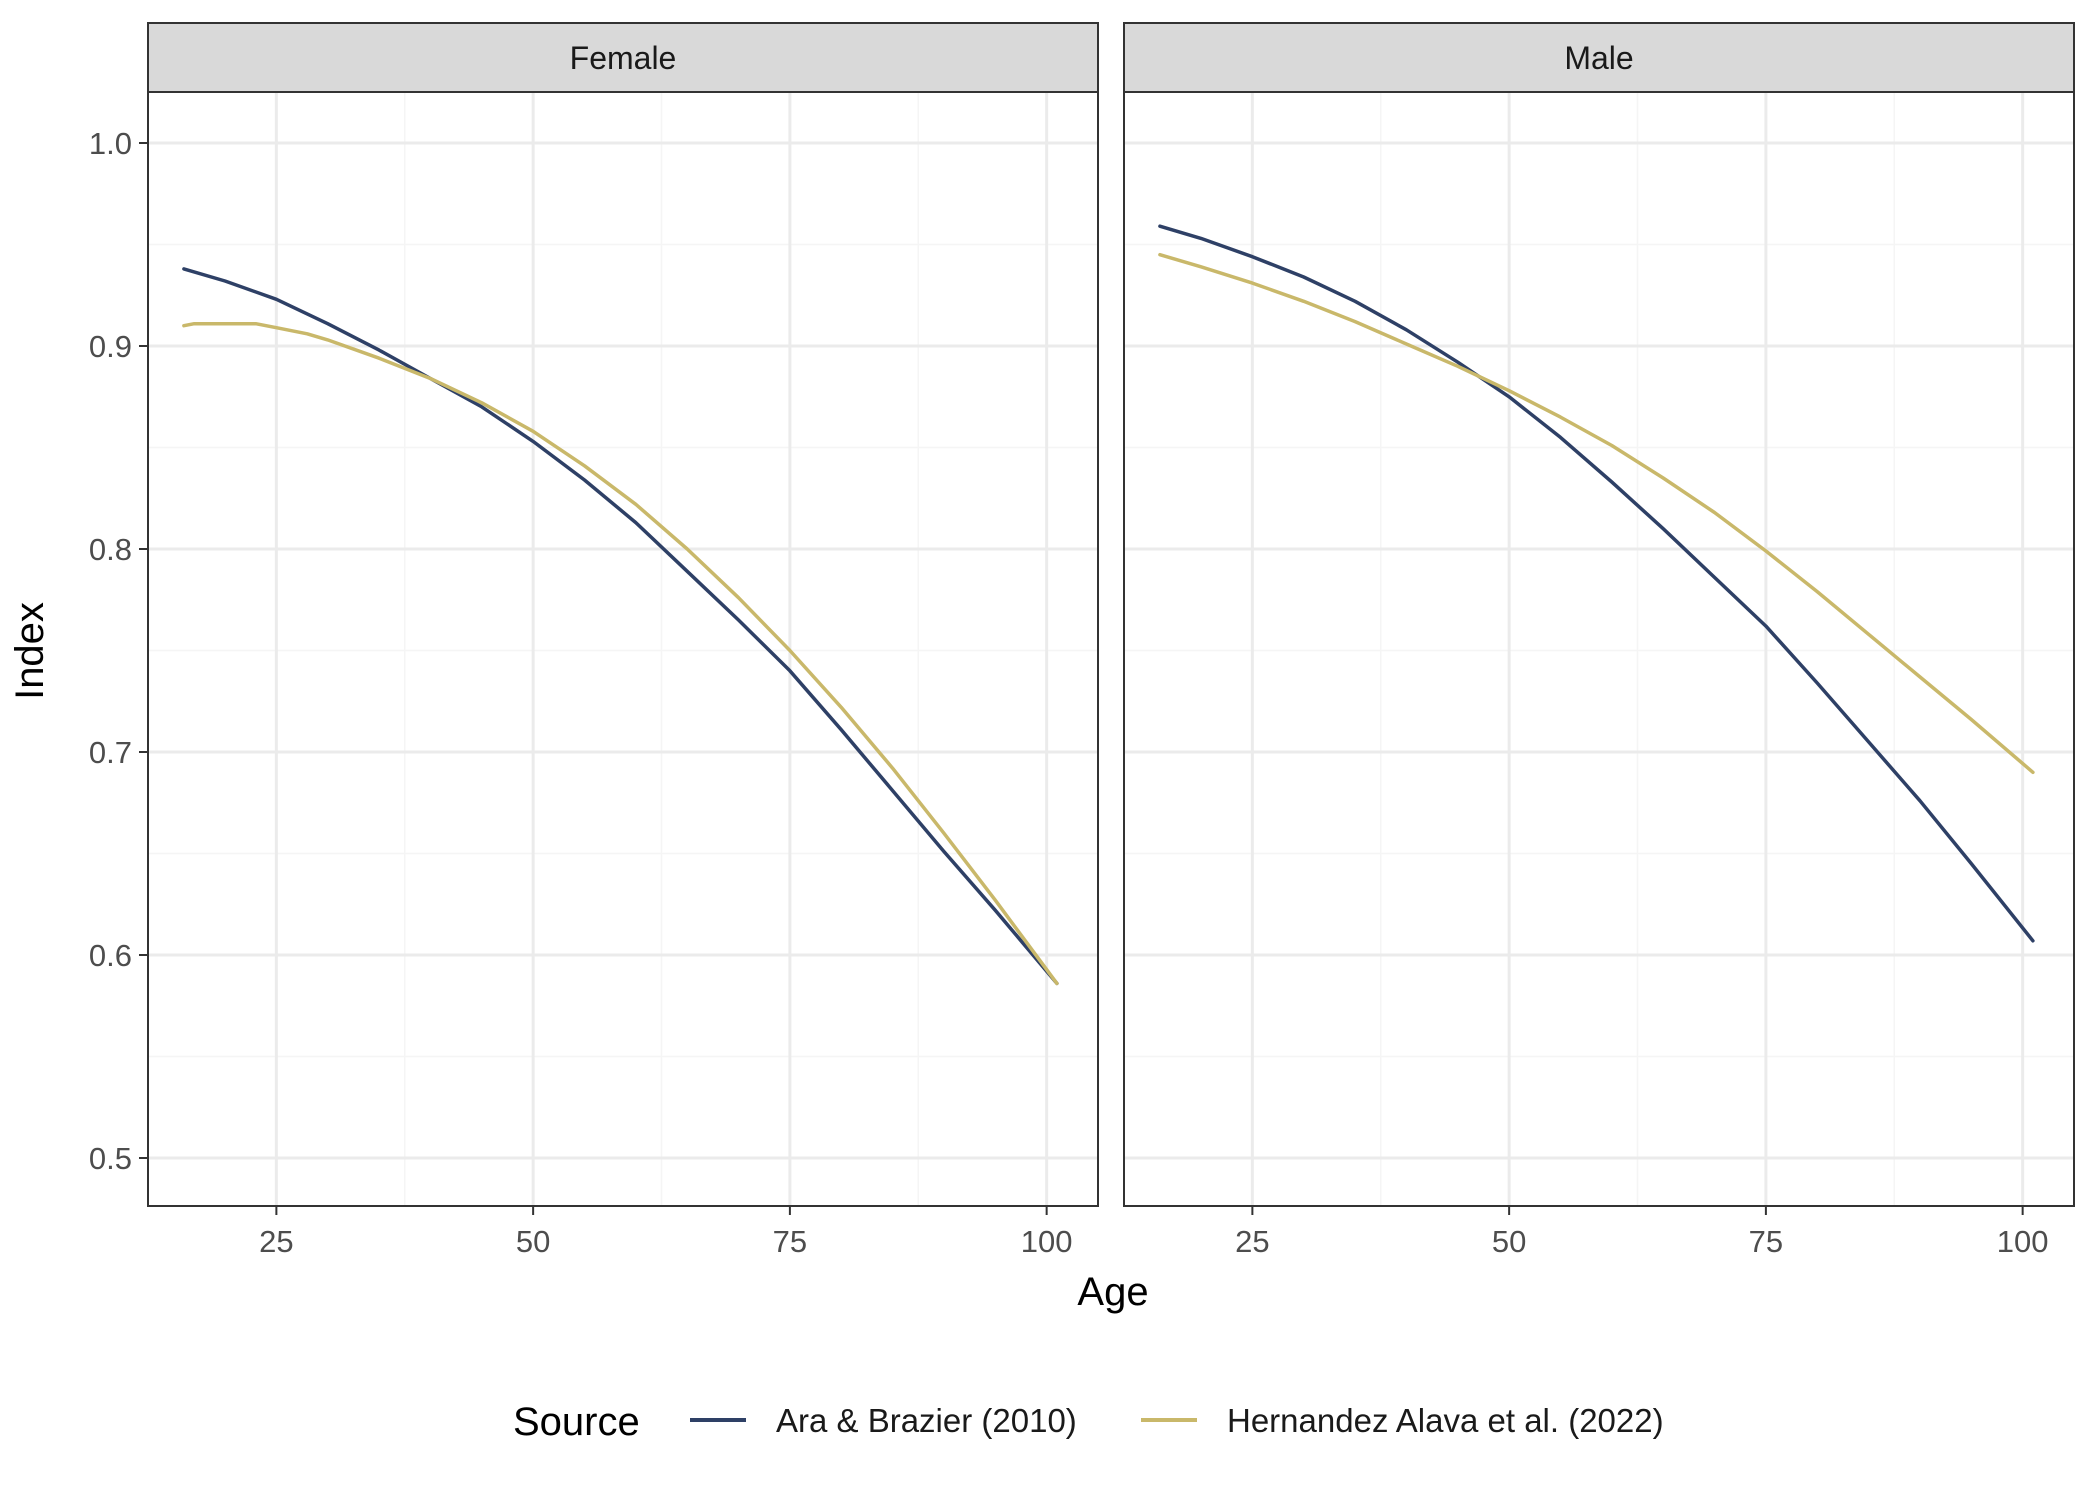 The width and height of the screenshot is (2100, 1500). Describe the element at coordinates (110, 549) in the screenshot. I see `y-tick-label: 0.8` at that location.